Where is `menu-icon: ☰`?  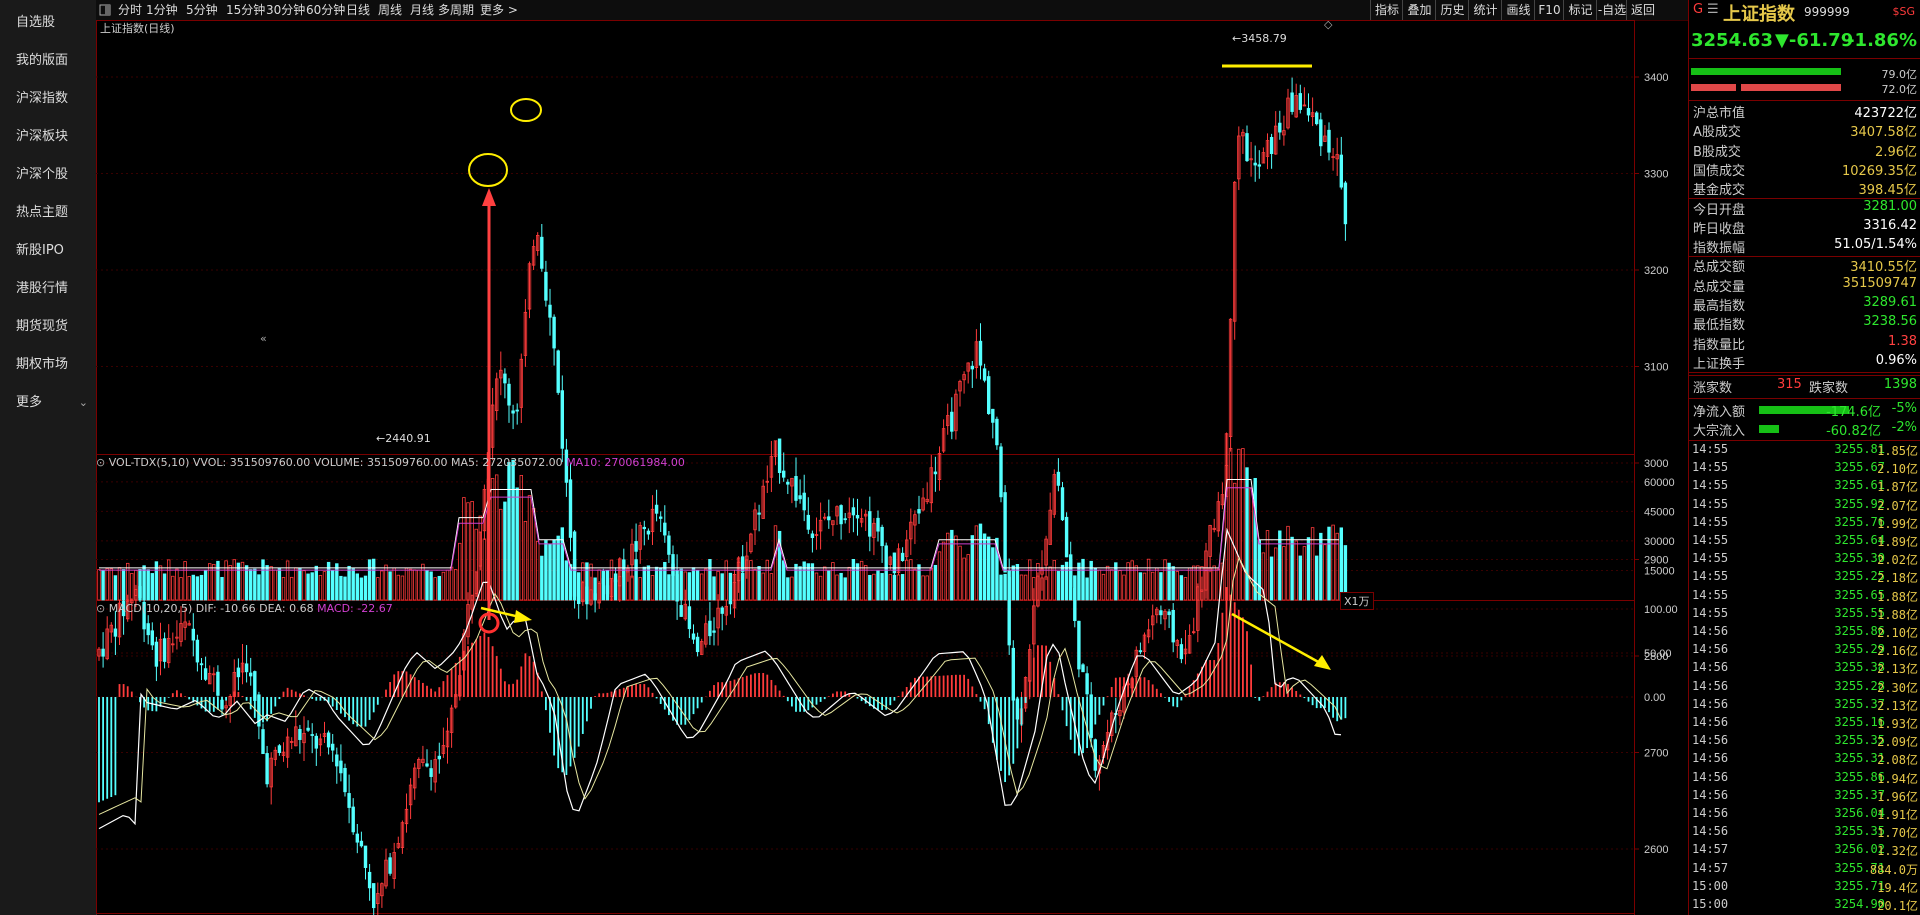
menu-icon: ☰ is located at coordinates (1713, 9).